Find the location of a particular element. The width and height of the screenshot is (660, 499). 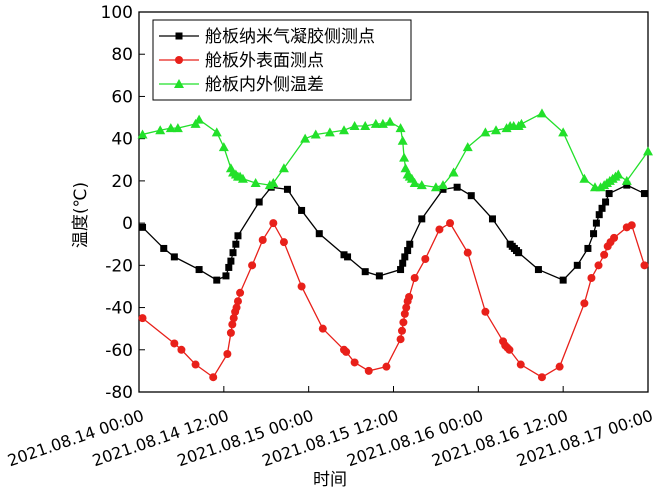

y-tick-label: 40 is located at coordinates (122, 140).